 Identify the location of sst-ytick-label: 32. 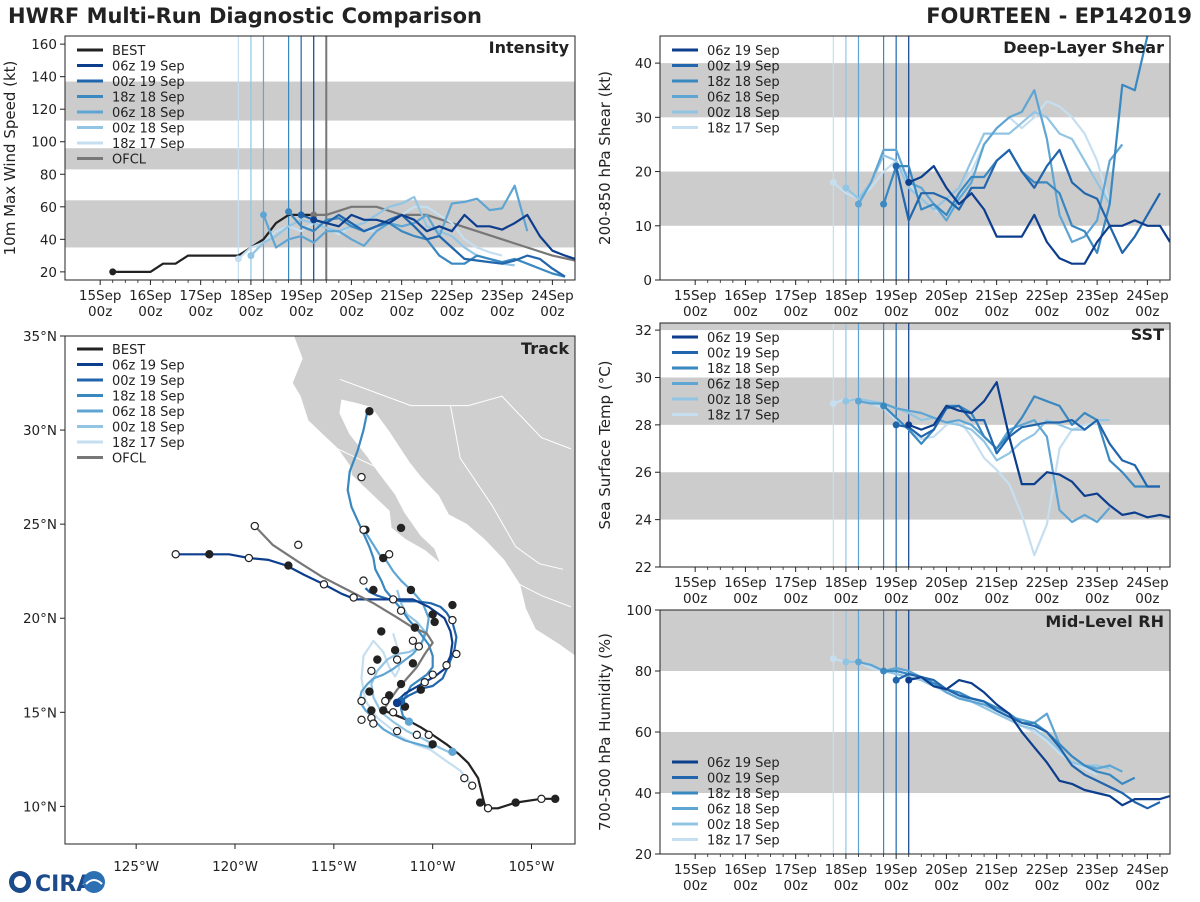
(643, 331).